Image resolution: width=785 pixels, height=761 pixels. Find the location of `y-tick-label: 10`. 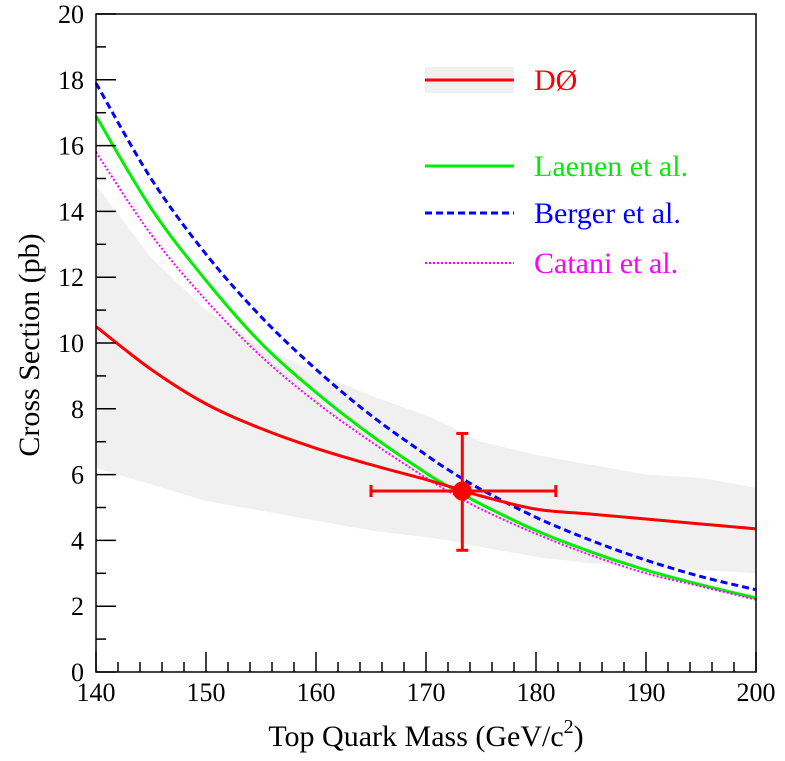

y-tick-label: 10 is located at coordinates (71, 343).